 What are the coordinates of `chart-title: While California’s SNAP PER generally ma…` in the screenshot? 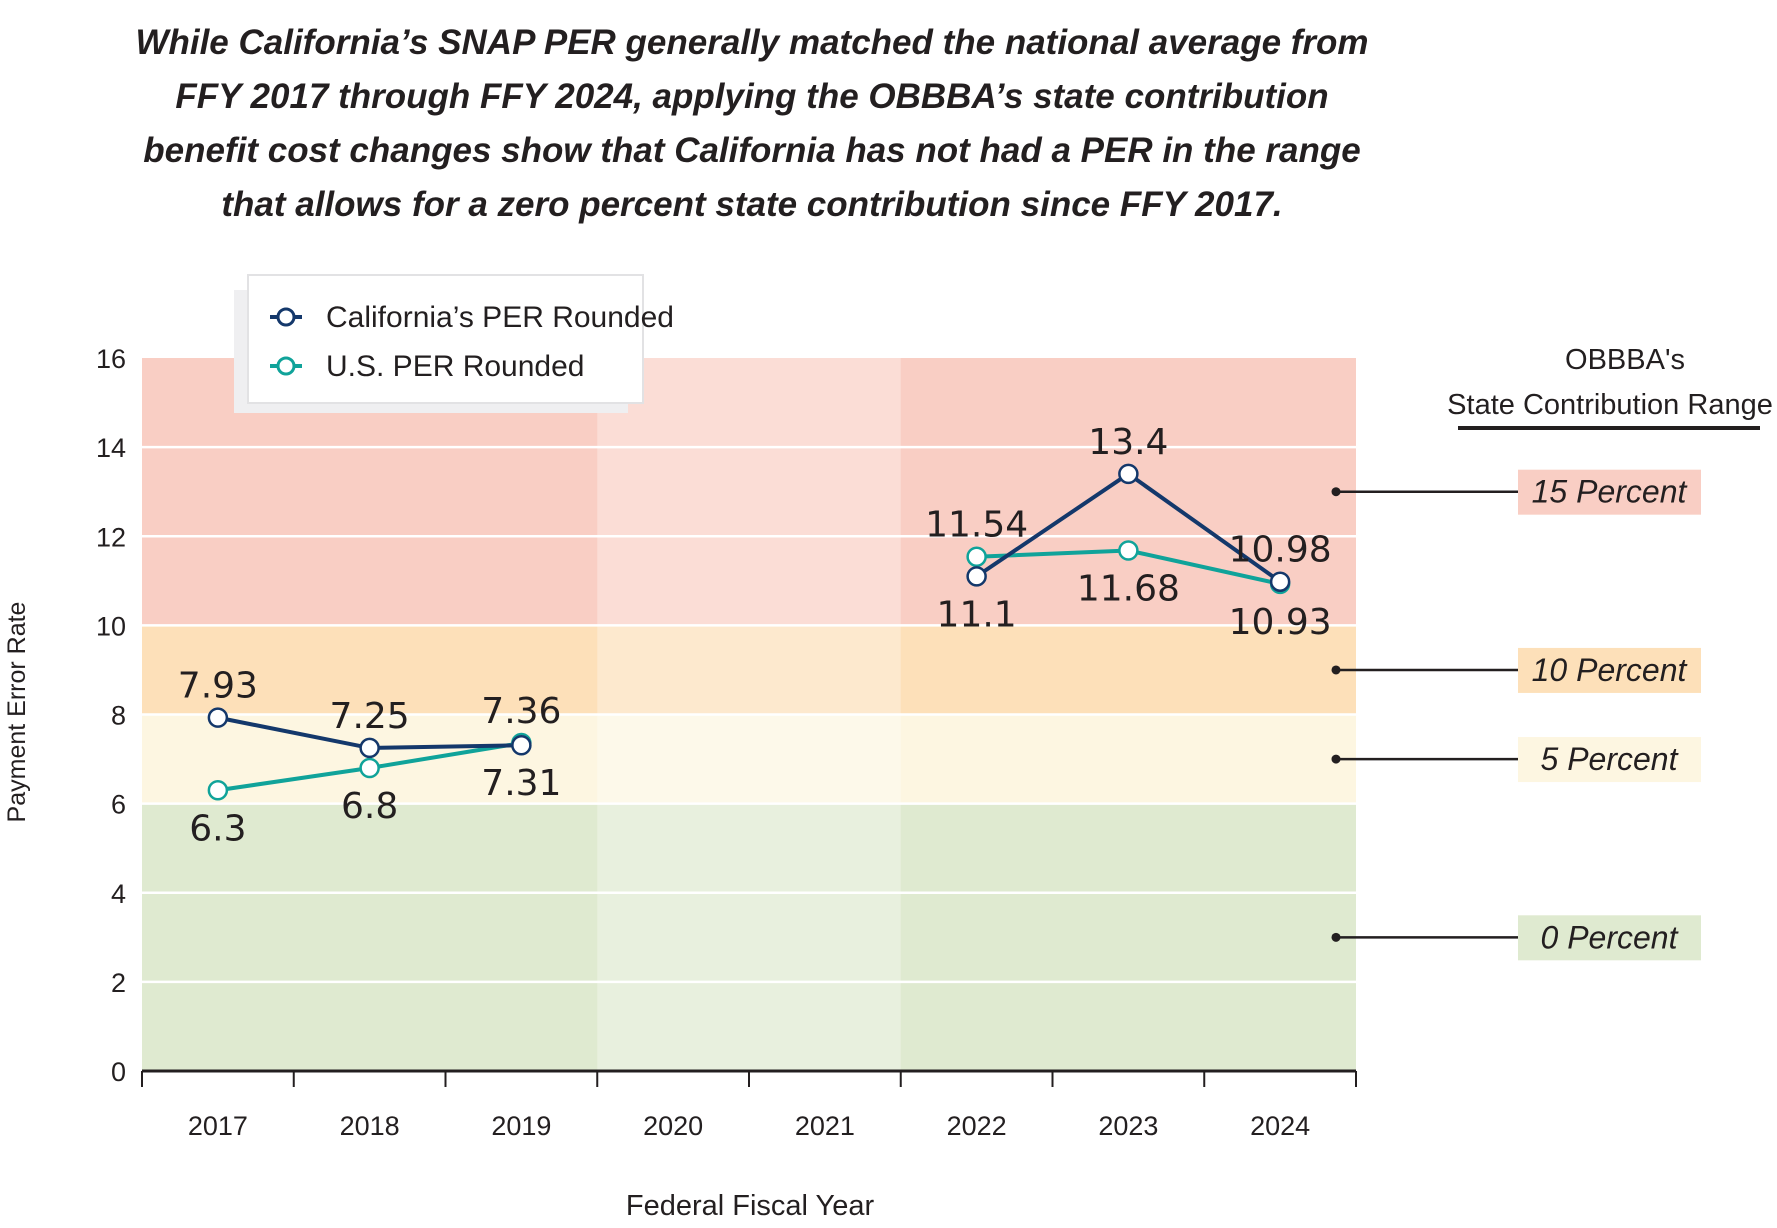 It's located at (752, 124).